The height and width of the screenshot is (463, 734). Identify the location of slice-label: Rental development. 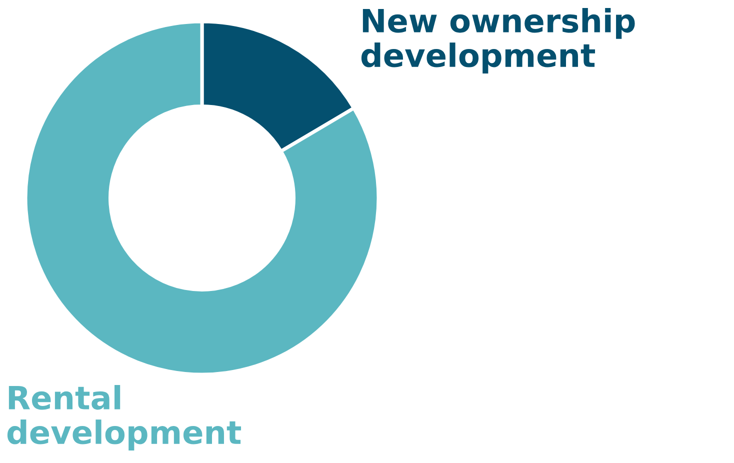
(124, 417).